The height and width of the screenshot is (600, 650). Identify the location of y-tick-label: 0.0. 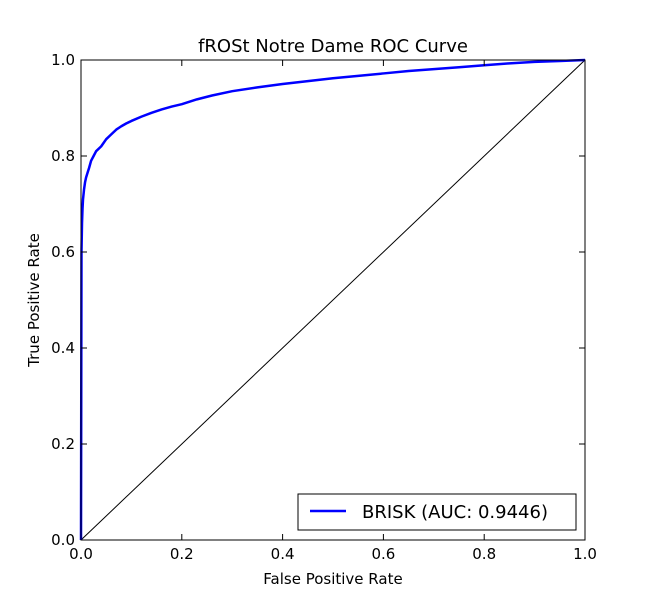
(63, 540).